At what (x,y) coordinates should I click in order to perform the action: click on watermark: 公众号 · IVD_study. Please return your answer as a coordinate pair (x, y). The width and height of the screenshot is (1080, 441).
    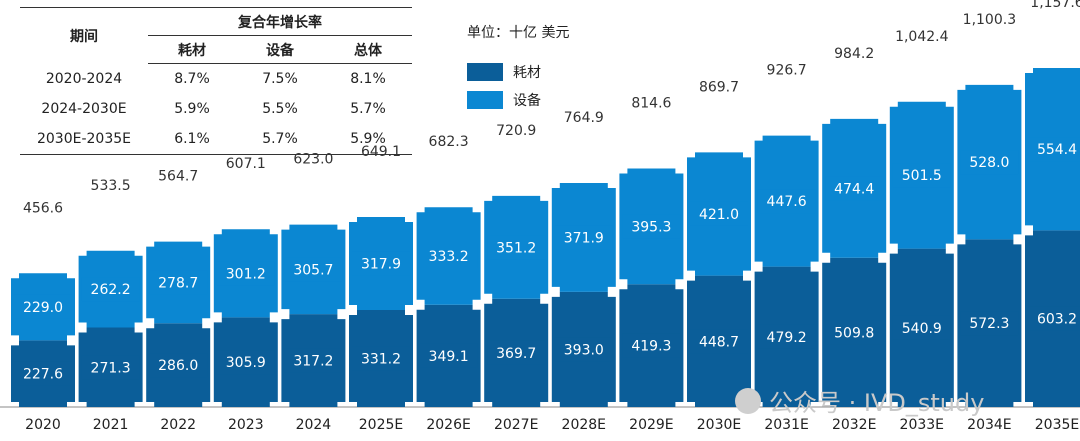
    Looking at the image, I should click on (859, 400).